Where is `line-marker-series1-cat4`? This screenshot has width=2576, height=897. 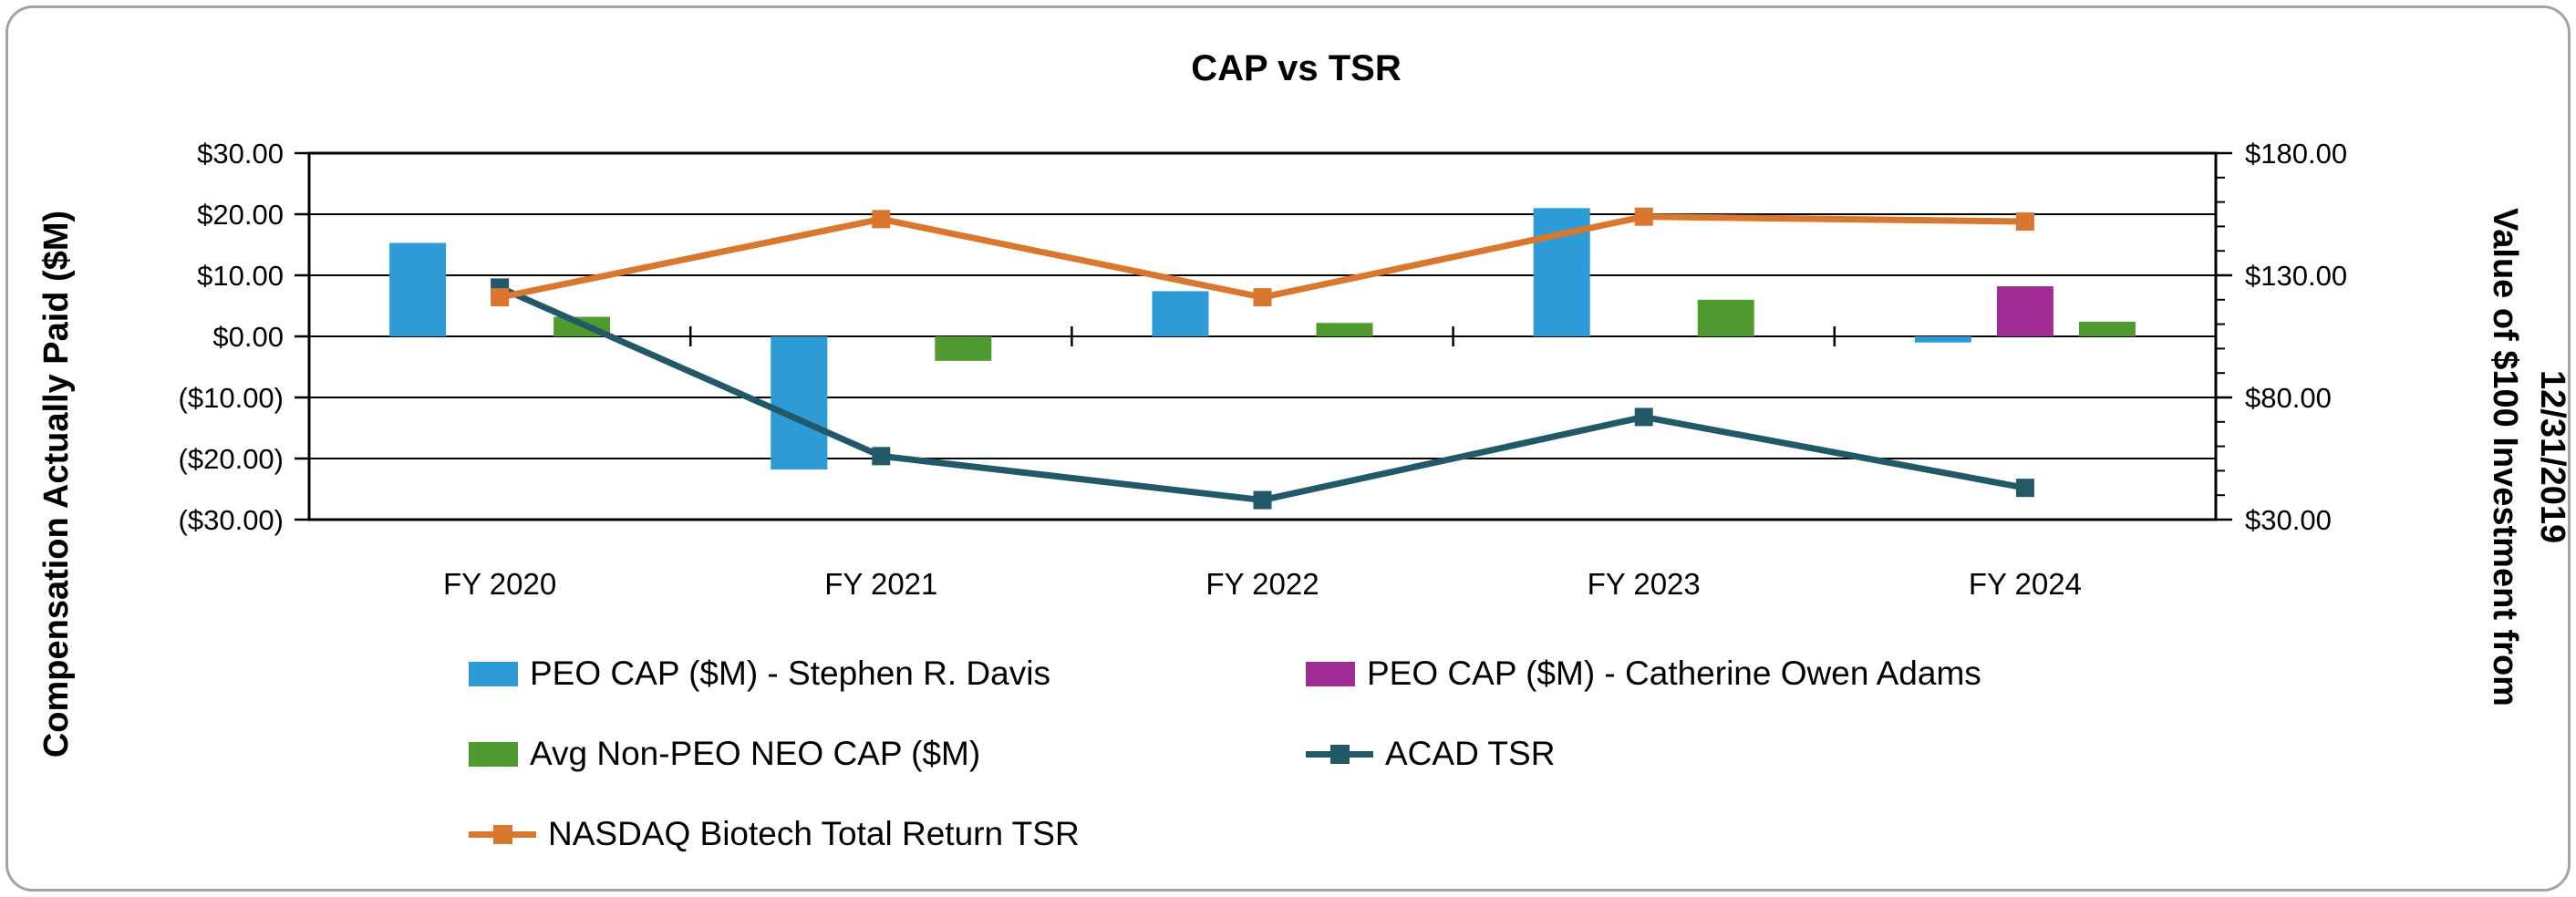
line-marker-series1-cat4 is located at coordinates (2024, 222).